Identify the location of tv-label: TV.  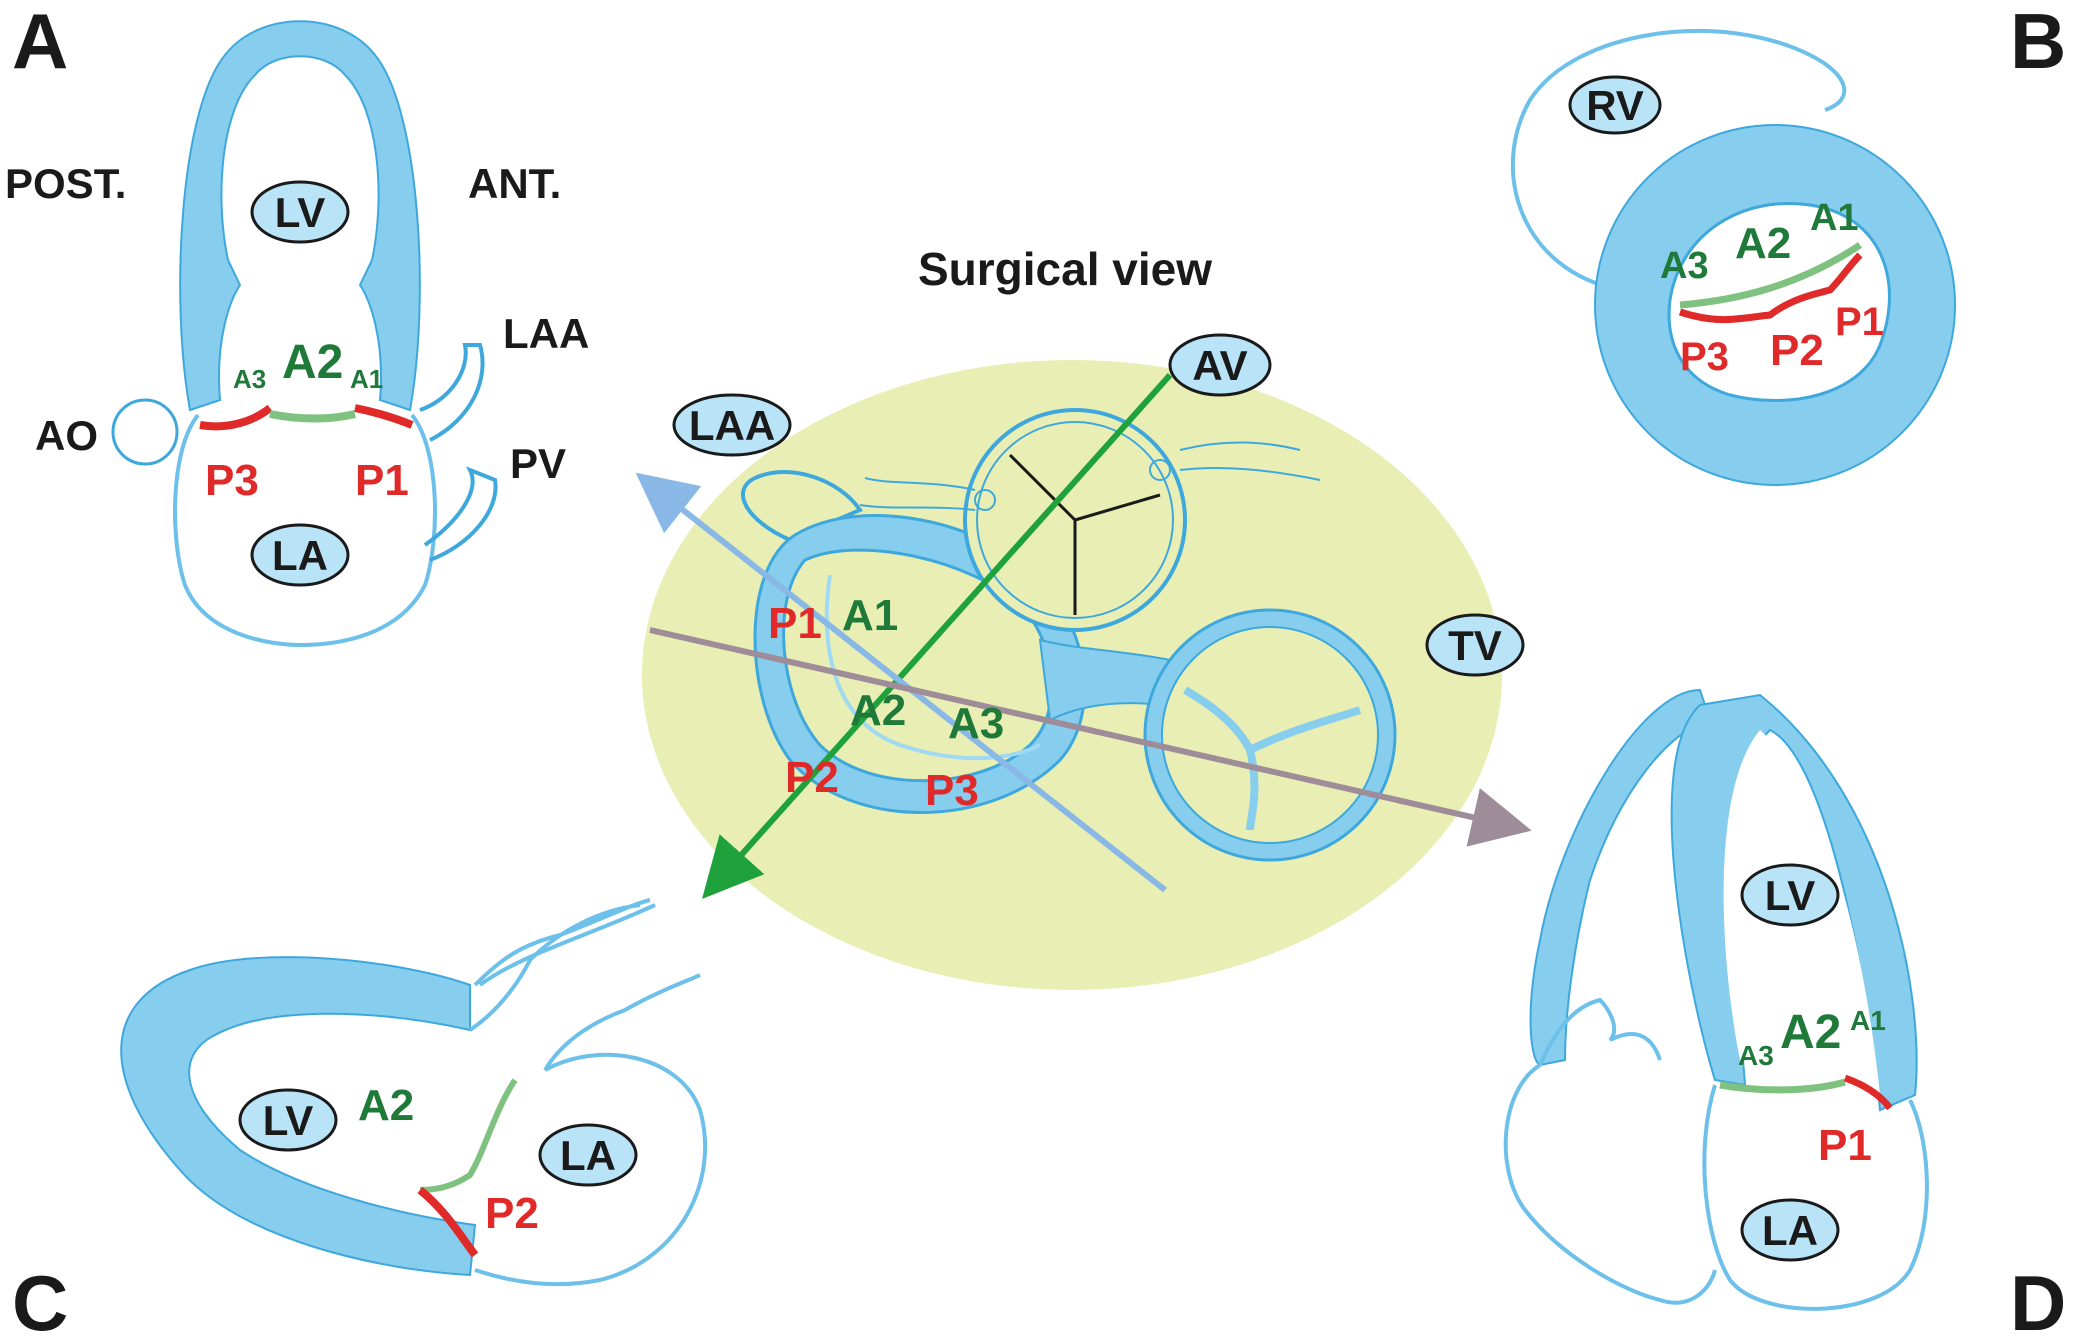
(1475, 645).